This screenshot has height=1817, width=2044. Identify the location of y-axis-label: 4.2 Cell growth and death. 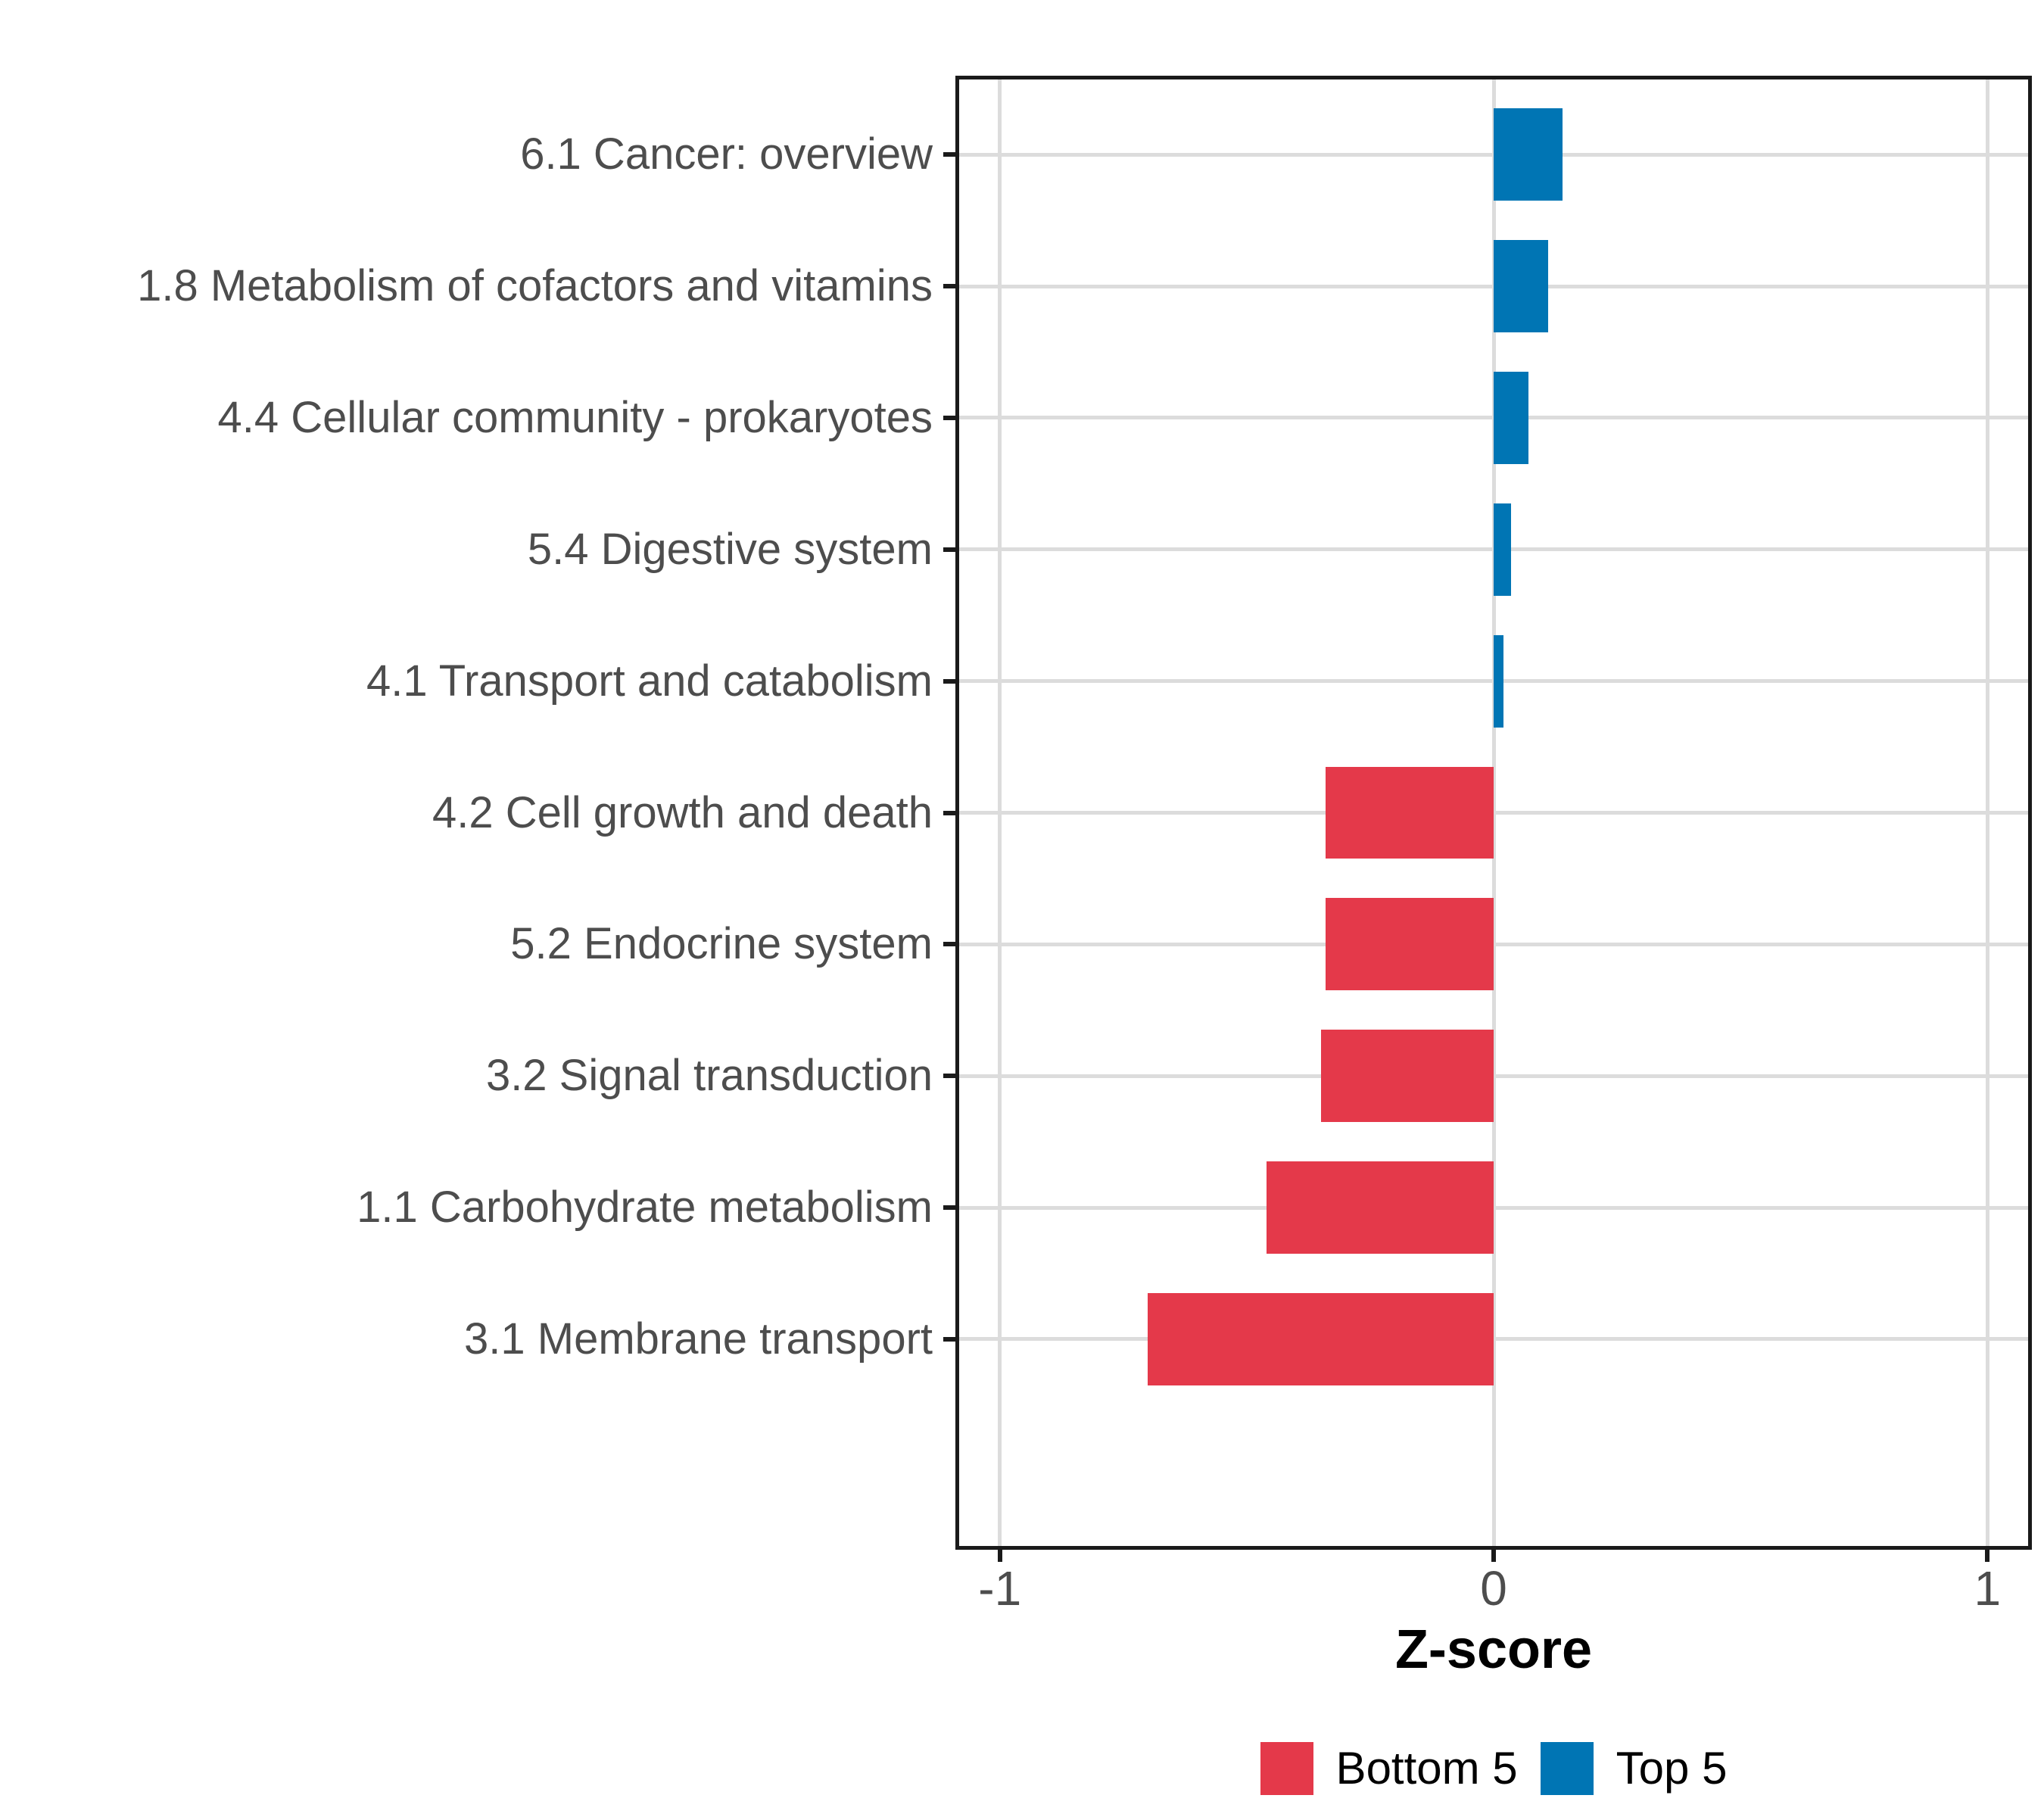
(682, 812).